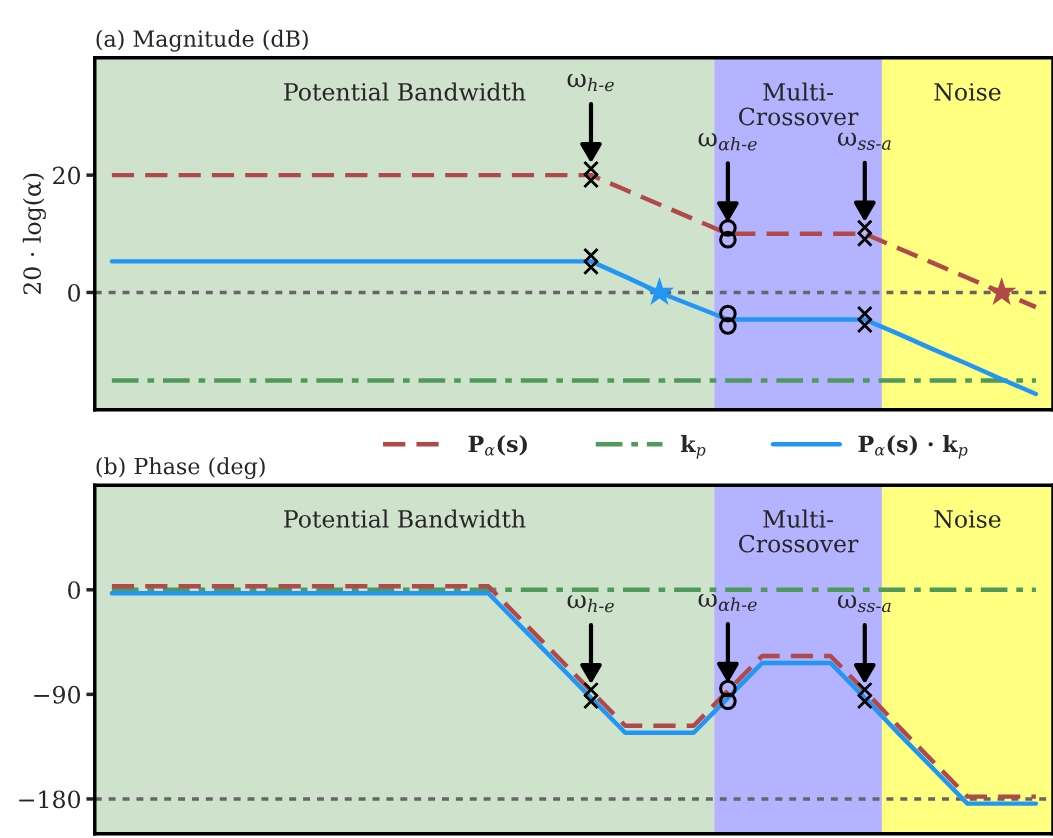  Describe the element at coordinates (49, 799) in the screenshot. I see `y-tick-label: −180` at that location.